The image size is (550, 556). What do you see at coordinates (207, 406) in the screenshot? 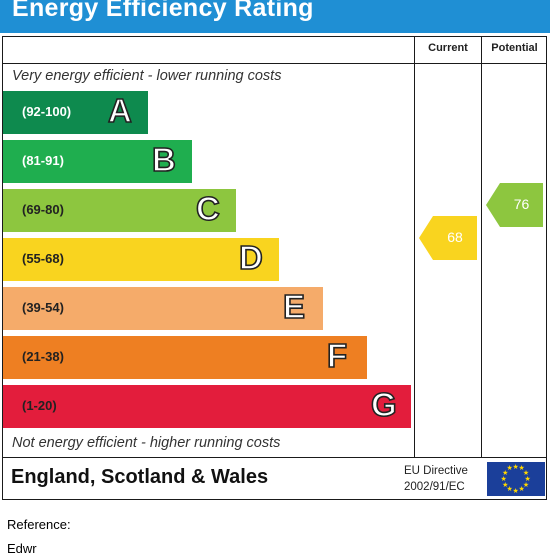
I see `band-g: (1-20) G` at bounding box center [207, 406].